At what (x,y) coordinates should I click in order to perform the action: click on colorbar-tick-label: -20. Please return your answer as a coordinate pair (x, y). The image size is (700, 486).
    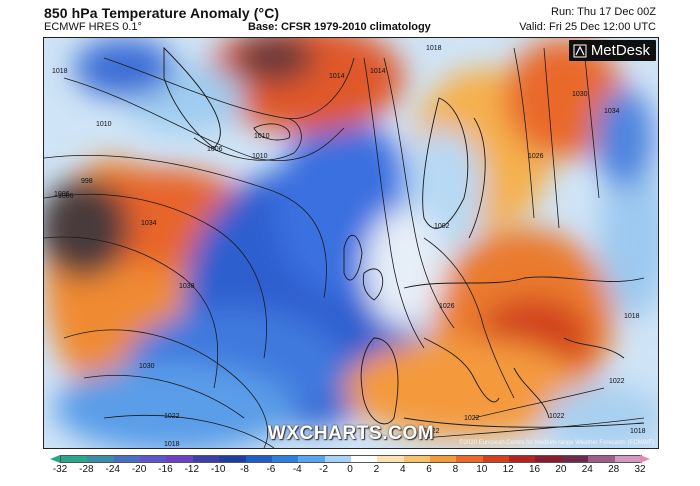
    Looking at the image, I should click on (139, 469).